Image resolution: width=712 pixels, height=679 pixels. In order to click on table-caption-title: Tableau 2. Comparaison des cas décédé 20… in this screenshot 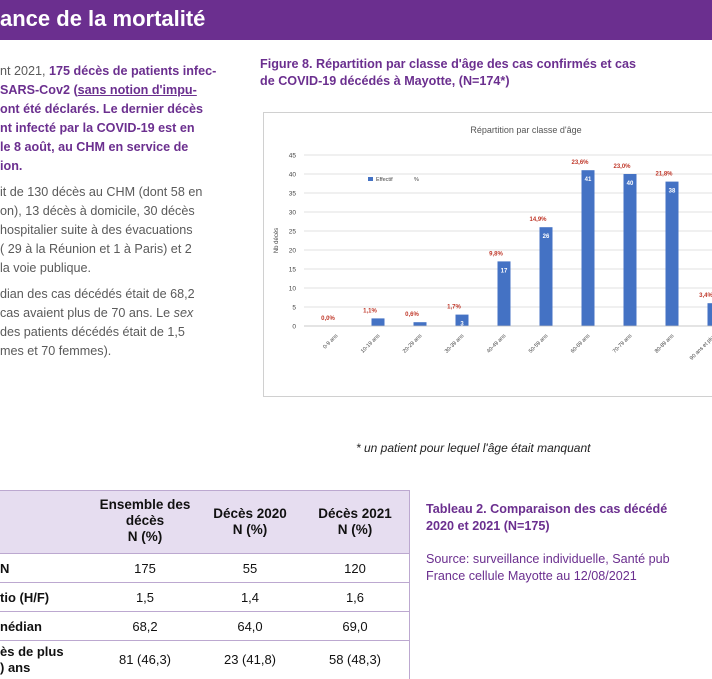, I will do `click(547, 517)`.